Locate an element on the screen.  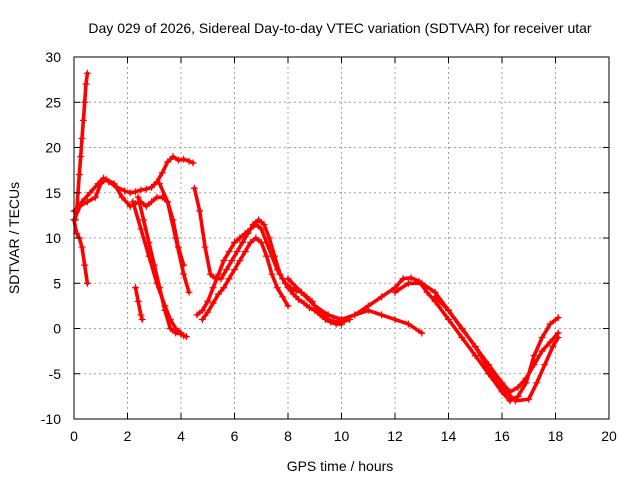
series-sat-k is located at coordinates (245, 278).